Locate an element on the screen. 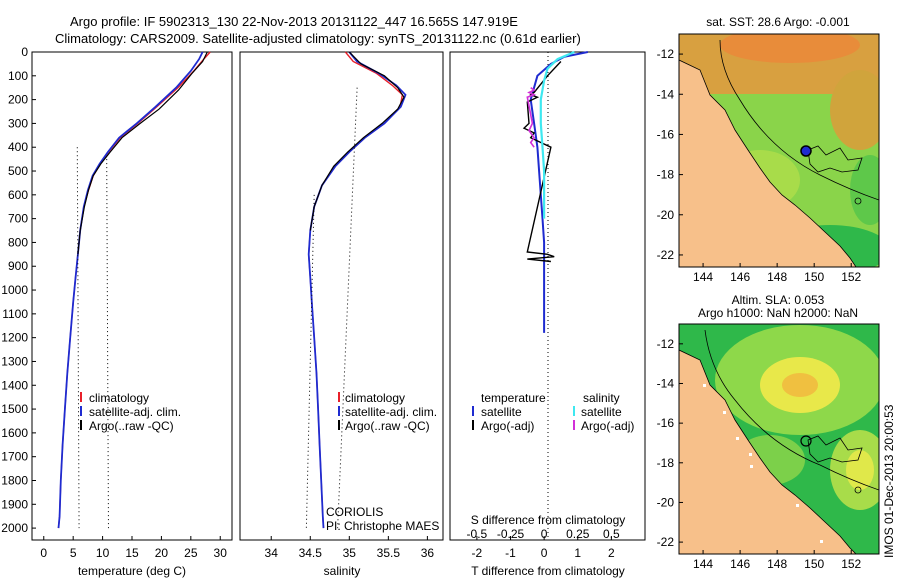 This screenshot has width=900, height=580. sst-map-field is located at coordinates (779, 150).